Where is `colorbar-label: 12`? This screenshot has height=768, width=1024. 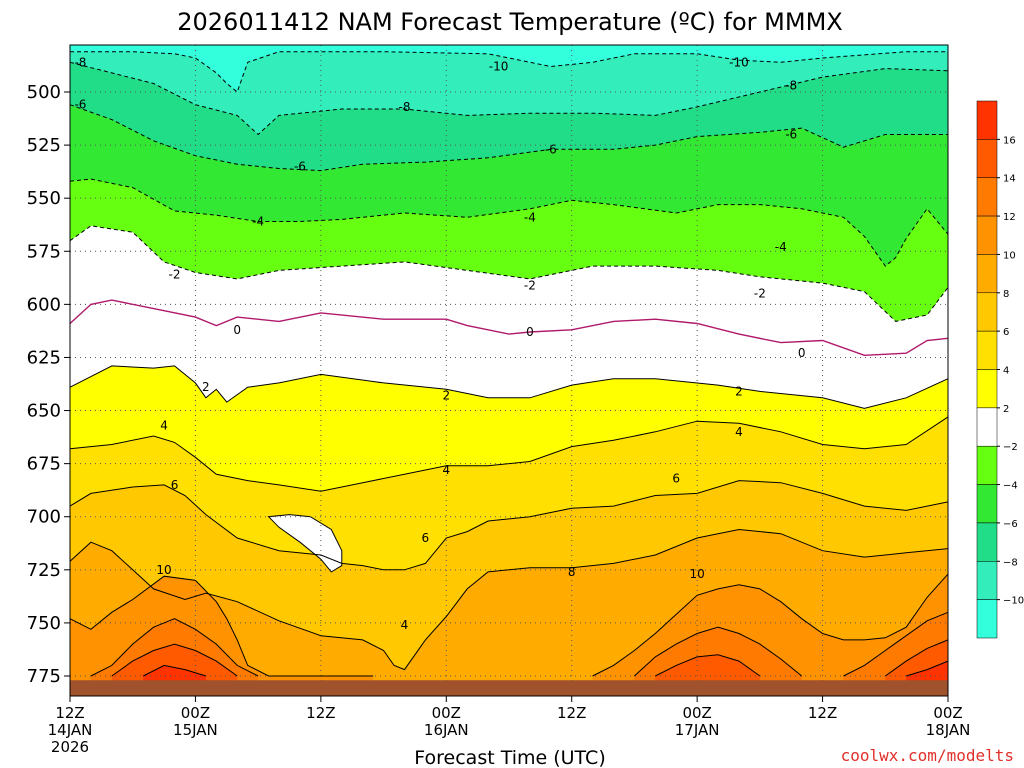 colorbar-label: 12 is located at coordinates (1009, 217).